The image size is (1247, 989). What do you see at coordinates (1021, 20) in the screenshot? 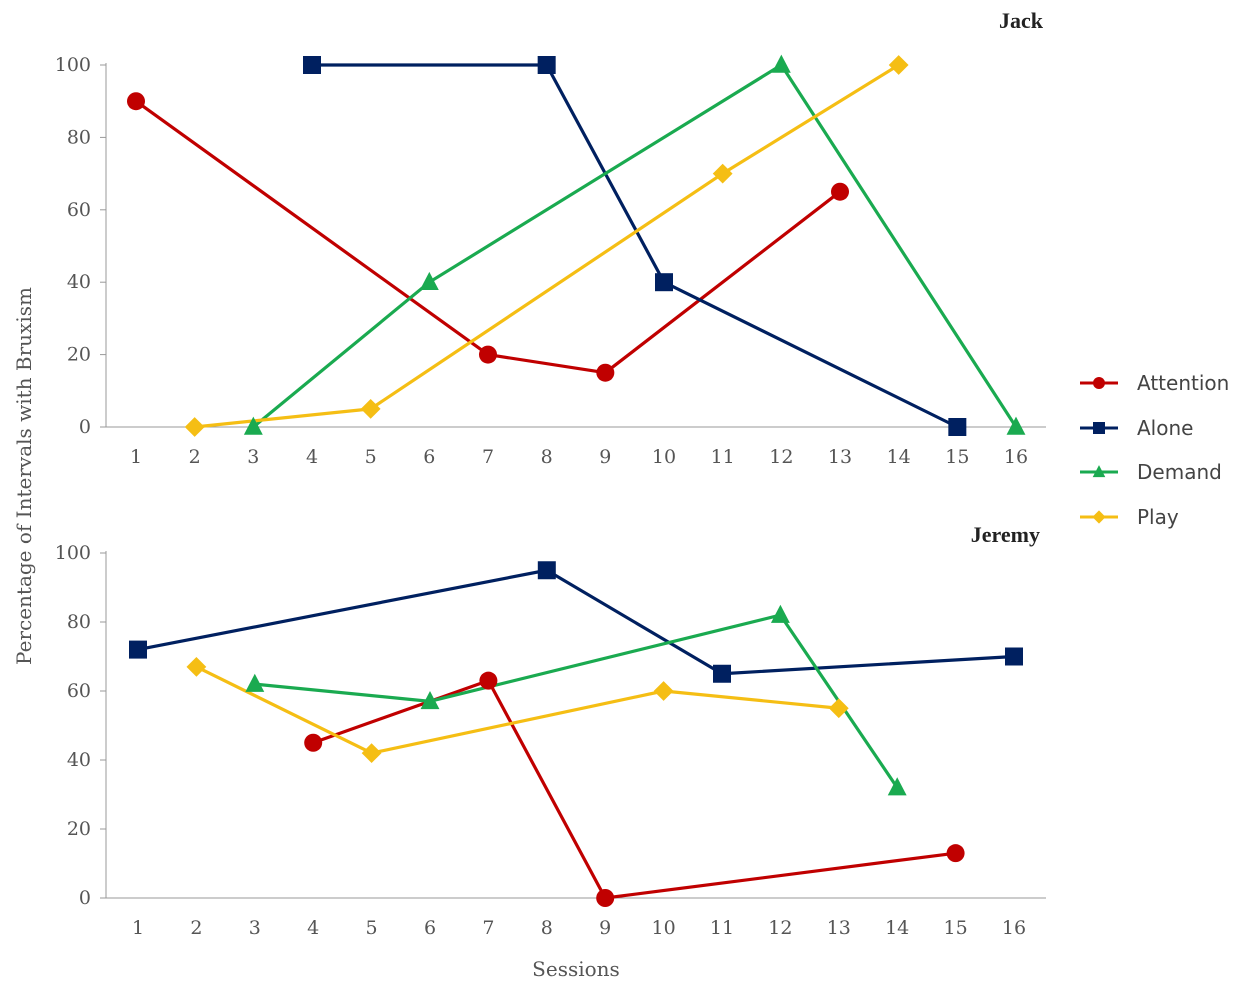
I see `panel-title: Jack` at bounding box center [1021, 20].